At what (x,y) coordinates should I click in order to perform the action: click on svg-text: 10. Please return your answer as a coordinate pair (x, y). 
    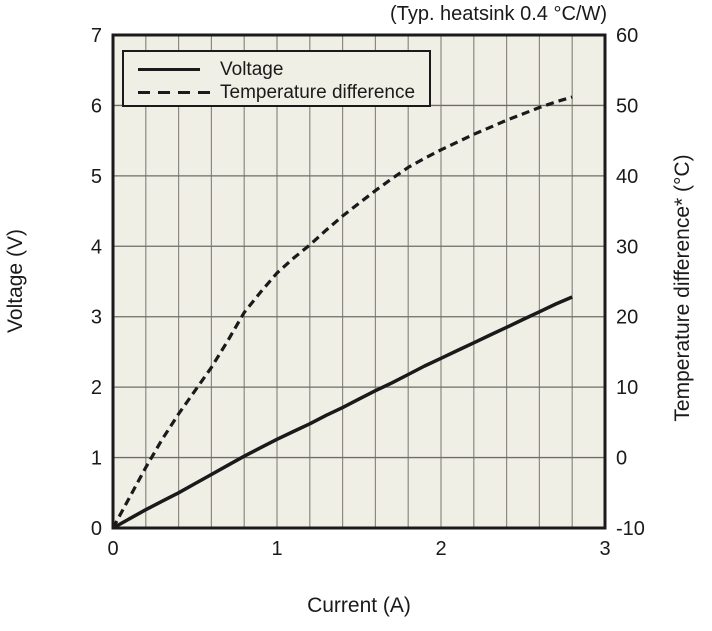
    Looking at the image, I should click on (627, 388).